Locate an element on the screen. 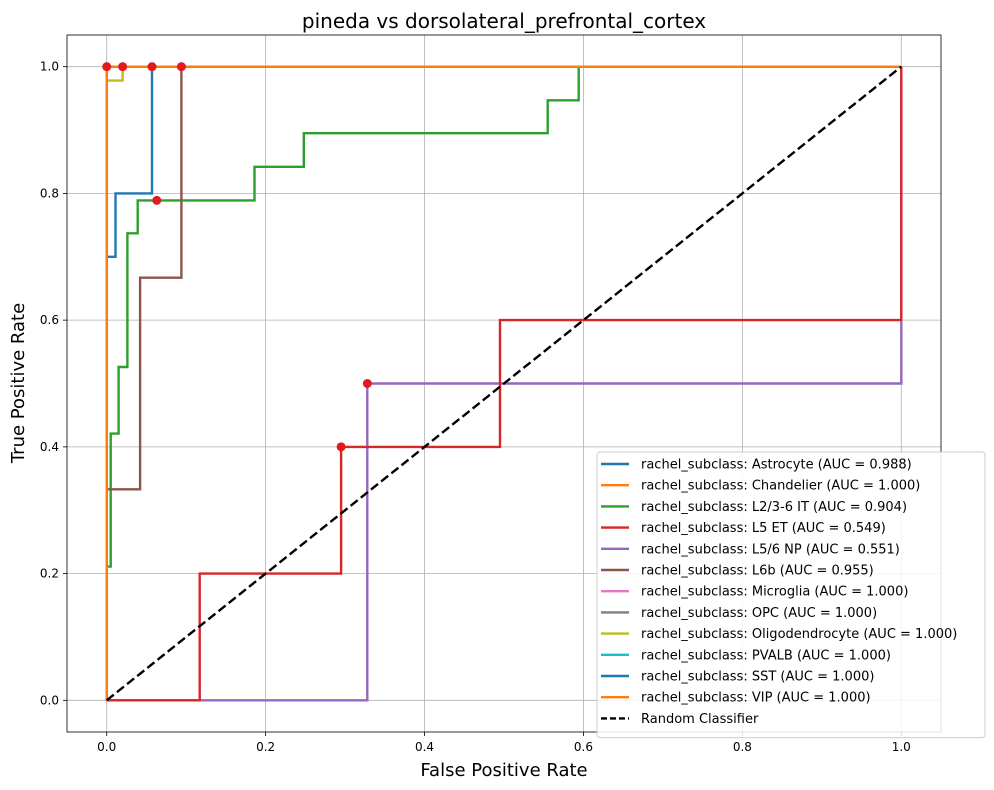 The width and height of the screenshot is (994, 790). x-axis-label: False Positive Rate is located at coordinates (503, 770).